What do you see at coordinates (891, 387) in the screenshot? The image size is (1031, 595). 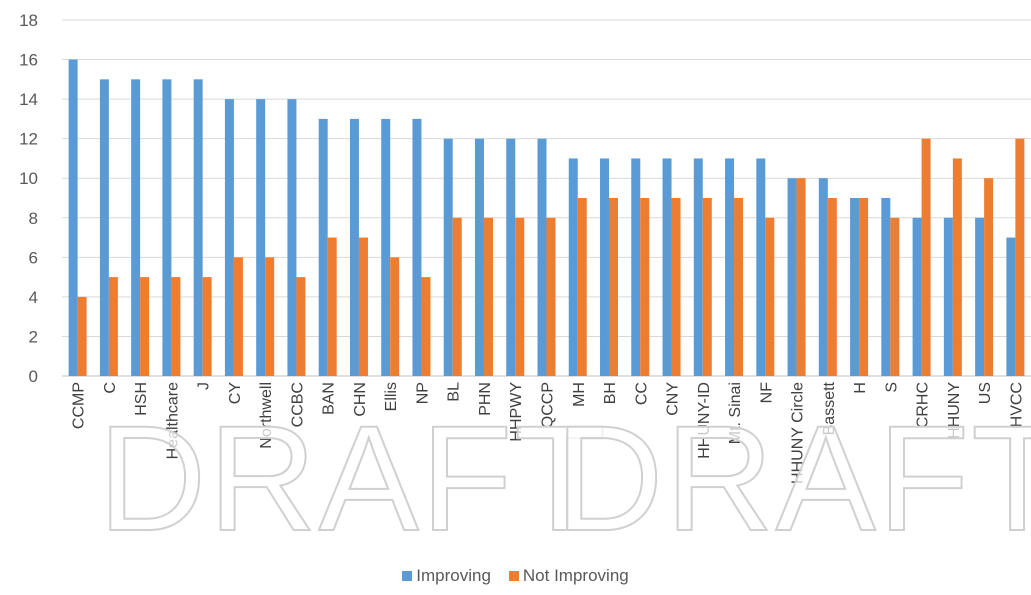 I see `x-tick-label: S` at bounding box center [891, 387].